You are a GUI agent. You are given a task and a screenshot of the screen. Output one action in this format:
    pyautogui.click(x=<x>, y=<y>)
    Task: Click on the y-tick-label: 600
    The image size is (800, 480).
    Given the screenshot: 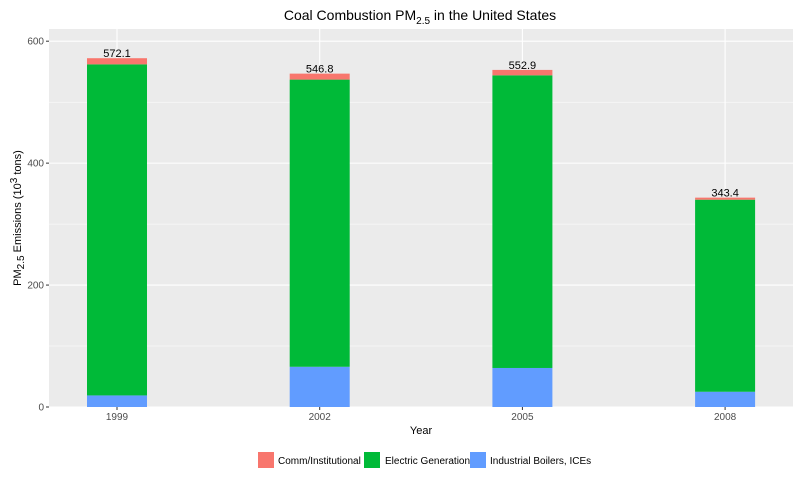 What is the action you would take?
    pyautogui.click(x=35, y=42)
    